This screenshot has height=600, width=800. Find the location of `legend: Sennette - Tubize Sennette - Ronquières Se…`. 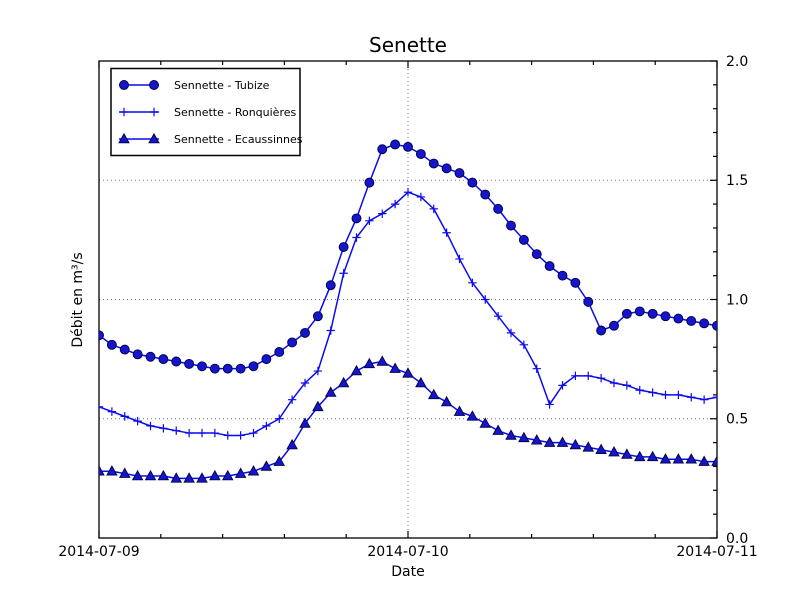

legend: Sennette - Tubize Sennette - Ronquières Se… is located at coordinates (206, 112).